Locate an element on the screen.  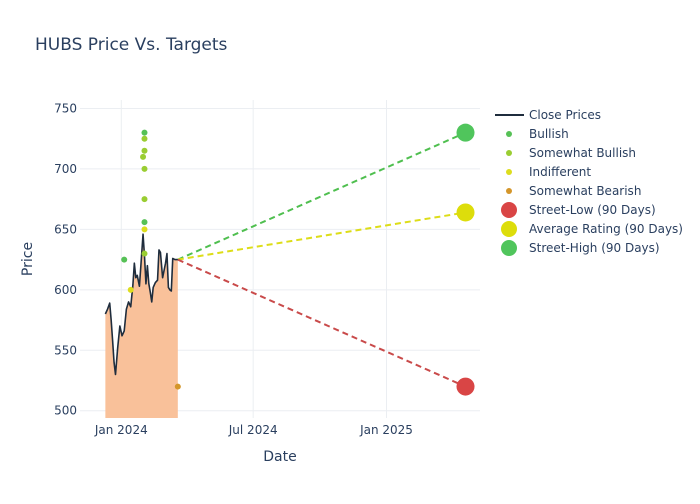
close-price-area is located at coordinates (141, 326).